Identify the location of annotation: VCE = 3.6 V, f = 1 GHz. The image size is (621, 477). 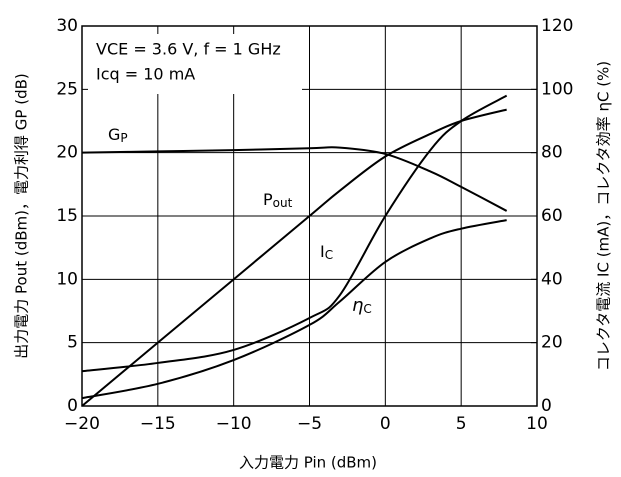
(188, 49).